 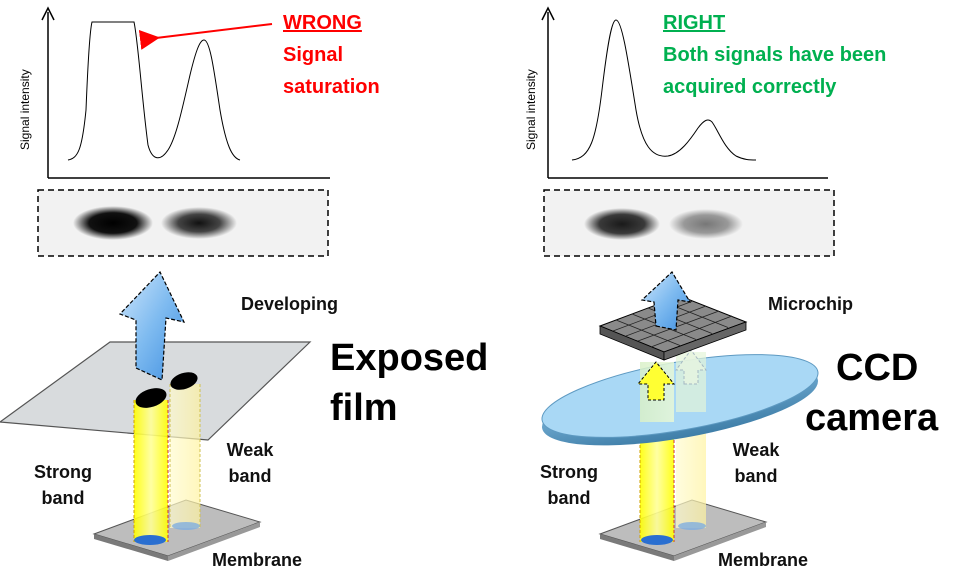 I want to click on right-plot-axes, so click(x=684, y=92).